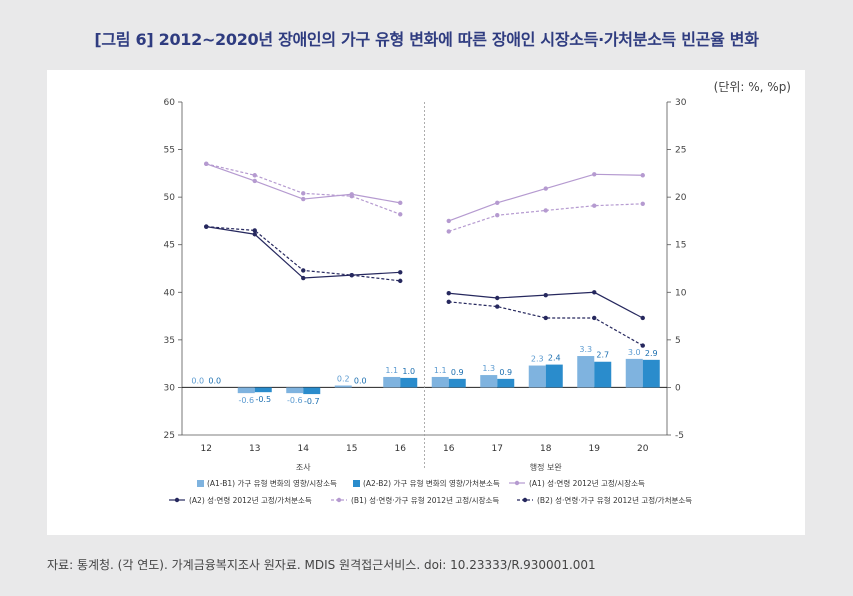 This screenshot has width=853, height=596. Describe the element at coordinates (343, 379) in the screenshot. I see `bar-data-label: 0.2` at that location.